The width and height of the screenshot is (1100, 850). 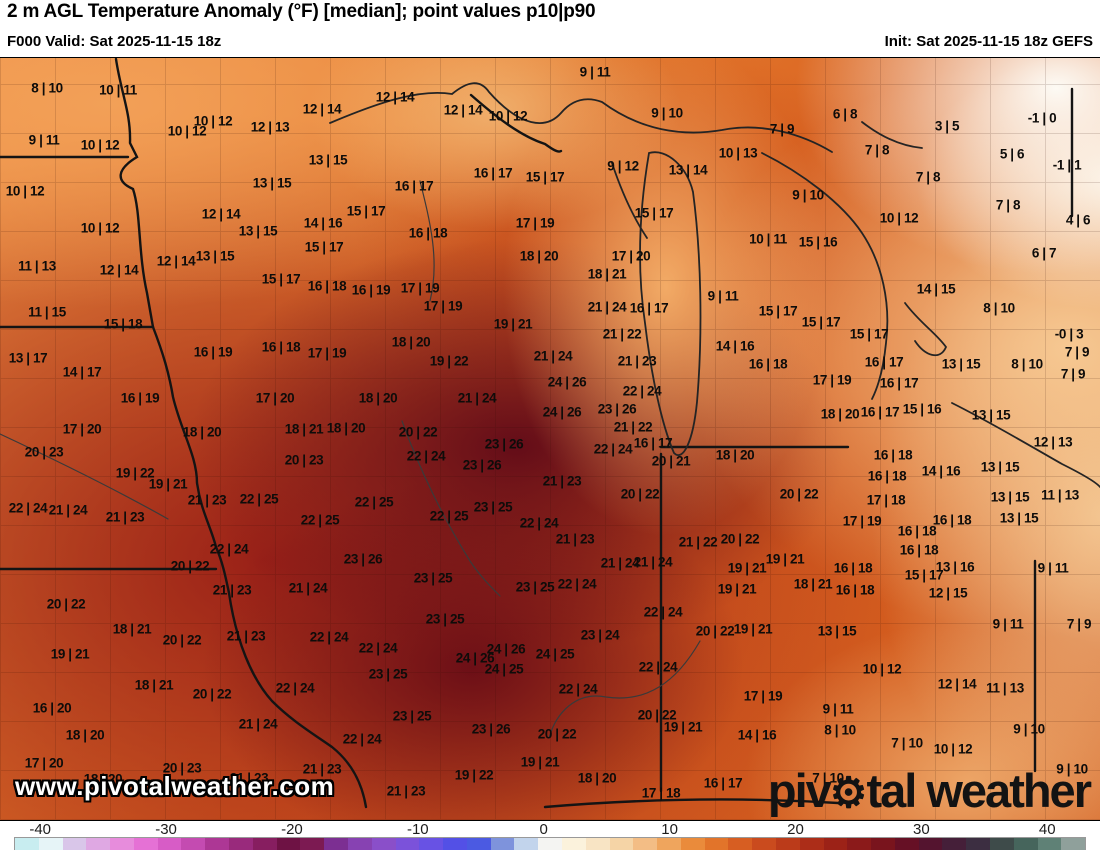 I want to click on colorbar-scale, so click(x=550, y=843).